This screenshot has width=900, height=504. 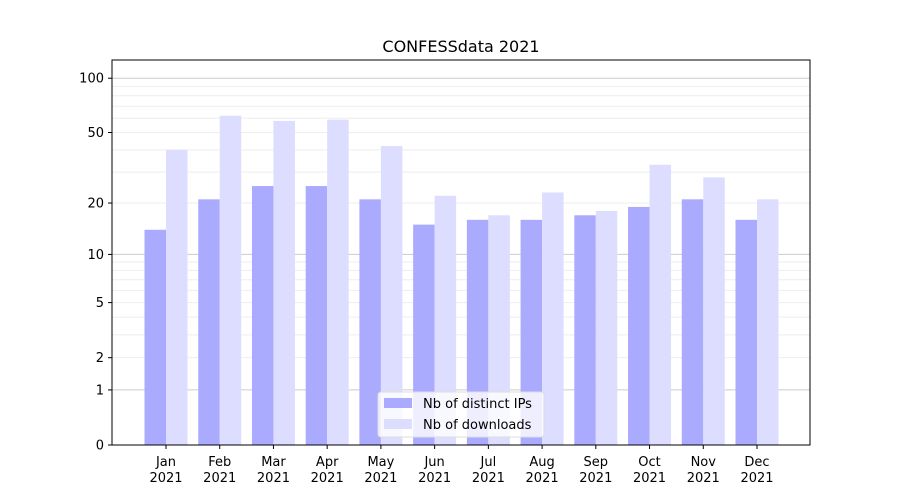 I want to click on x-tick-label: Nov 2021, so click(x=703, y=470).